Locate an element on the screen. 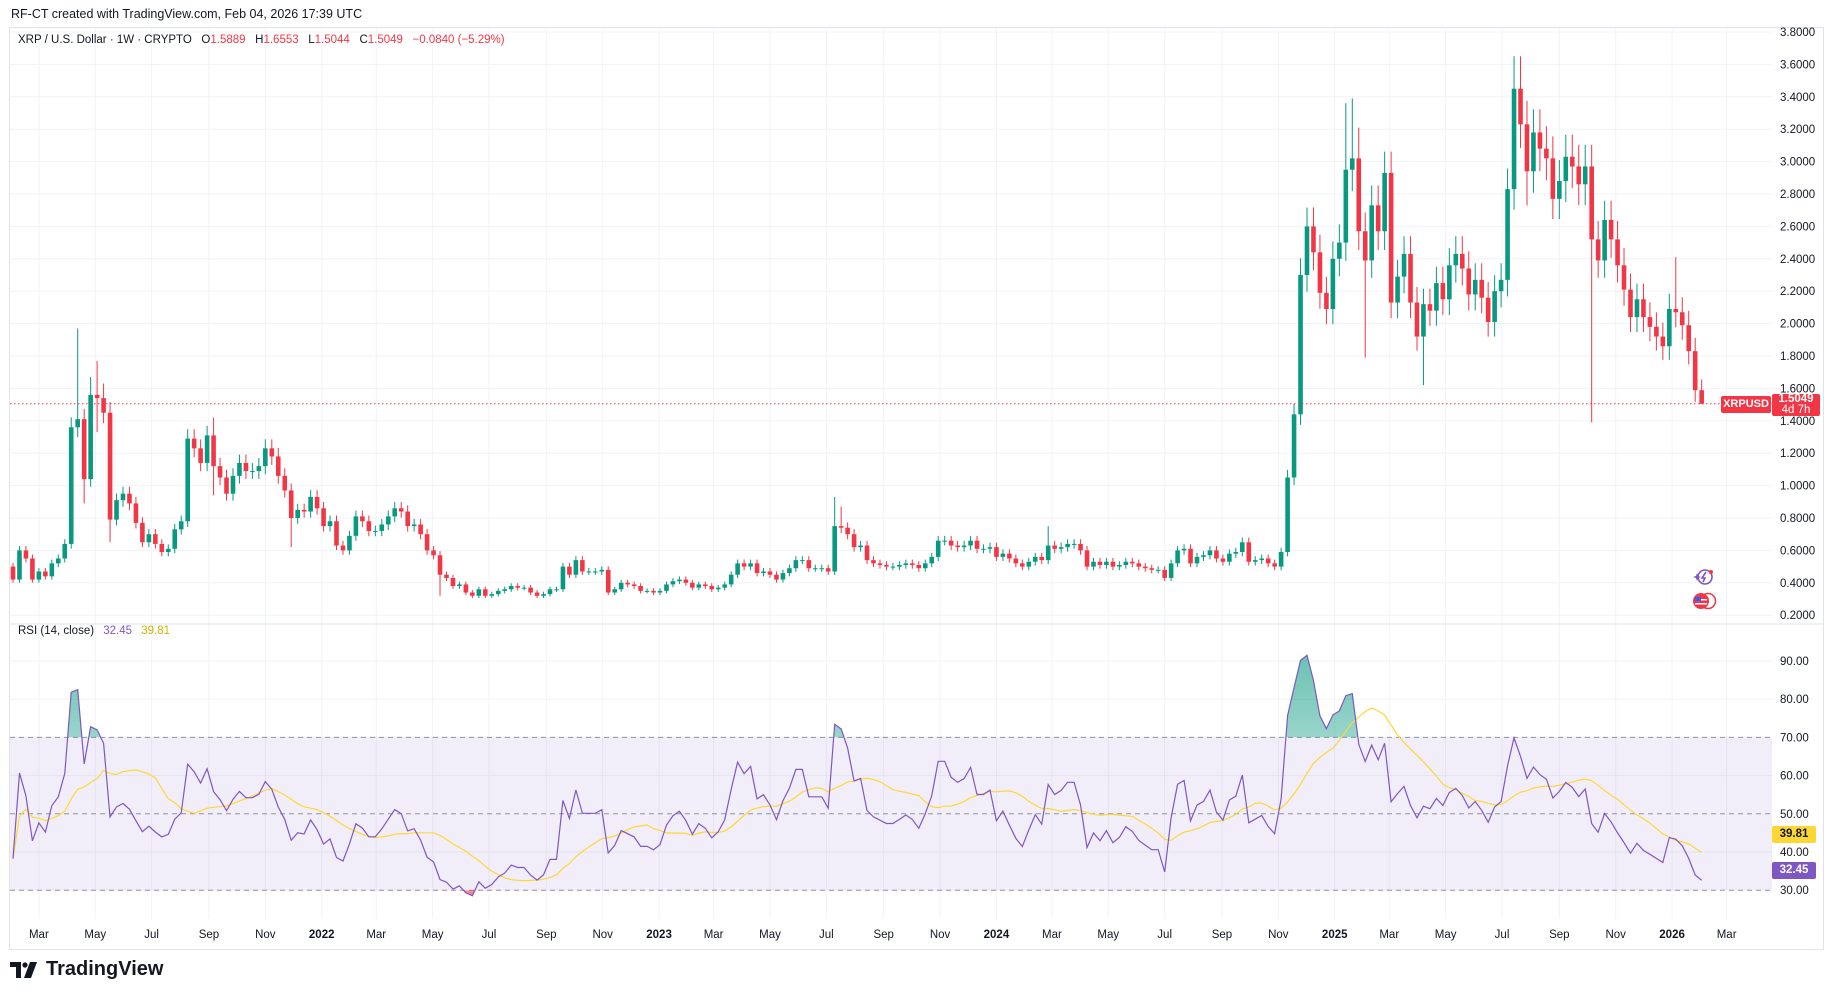 This screenshot has width=1835, height=1000. ai-spark-icon is located at coordinates (1703, 577).